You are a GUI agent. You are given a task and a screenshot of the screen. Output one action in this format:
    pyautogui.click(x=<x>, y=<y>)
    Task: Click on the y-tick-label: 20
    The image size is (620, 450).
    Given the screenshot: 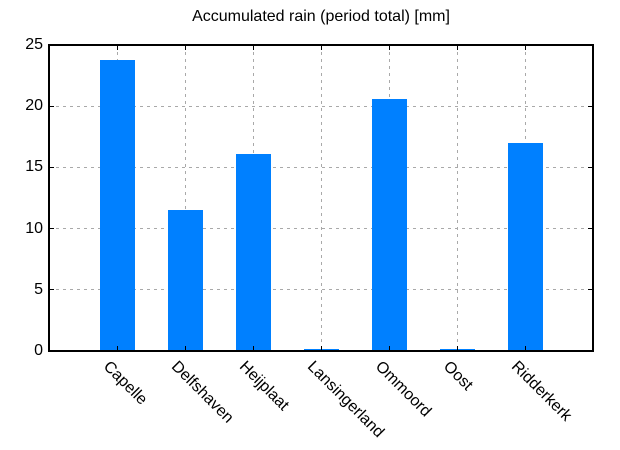 What is the action you would take?
    pyautogui.click(x=34, y=106)
    